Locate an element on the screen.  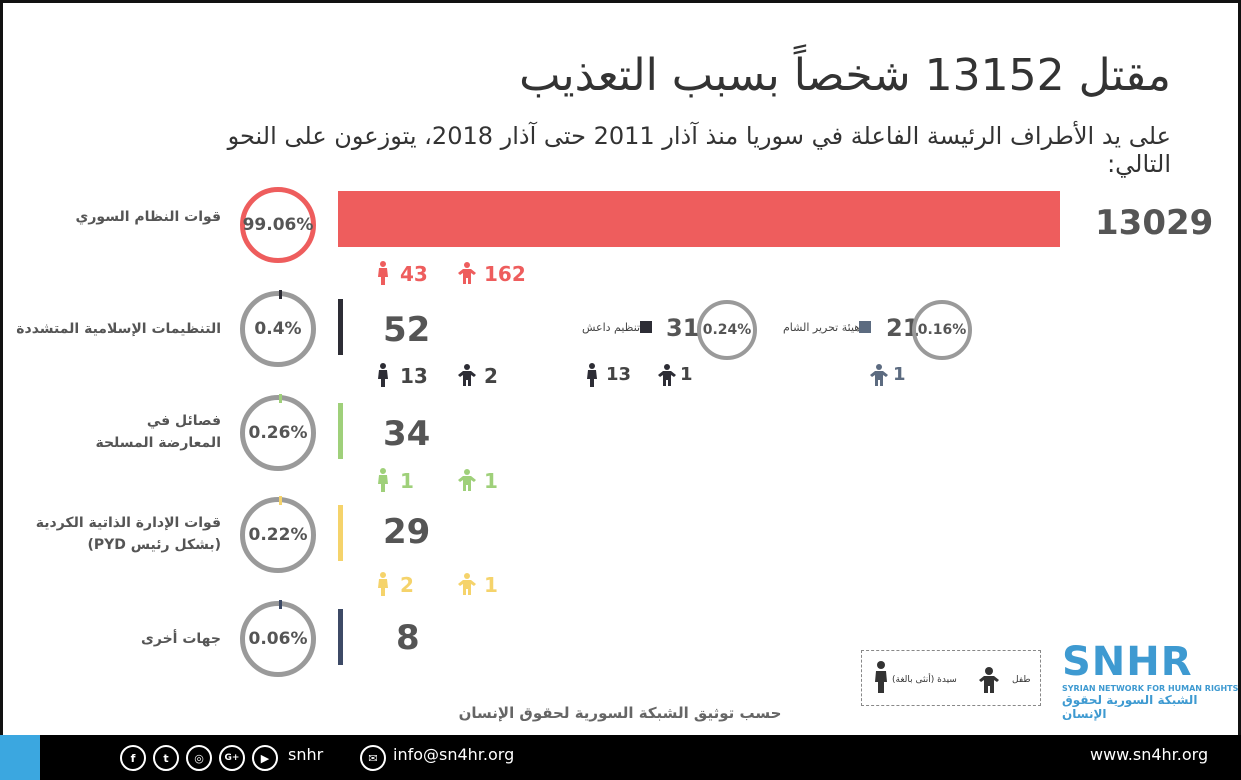
twitter-icon: t is located at coordinates (166, 758).